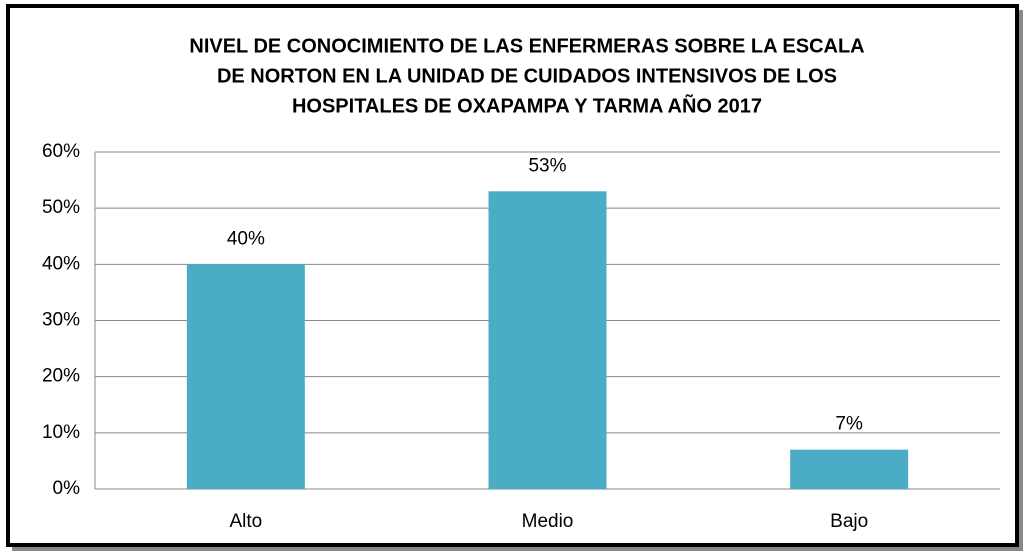 This screenshot has width=1028, height=555. What do you see at coordinates (61, 320) in the screenshot?
I see `y-tick-label: 30%` at bounding box center [61, 320].